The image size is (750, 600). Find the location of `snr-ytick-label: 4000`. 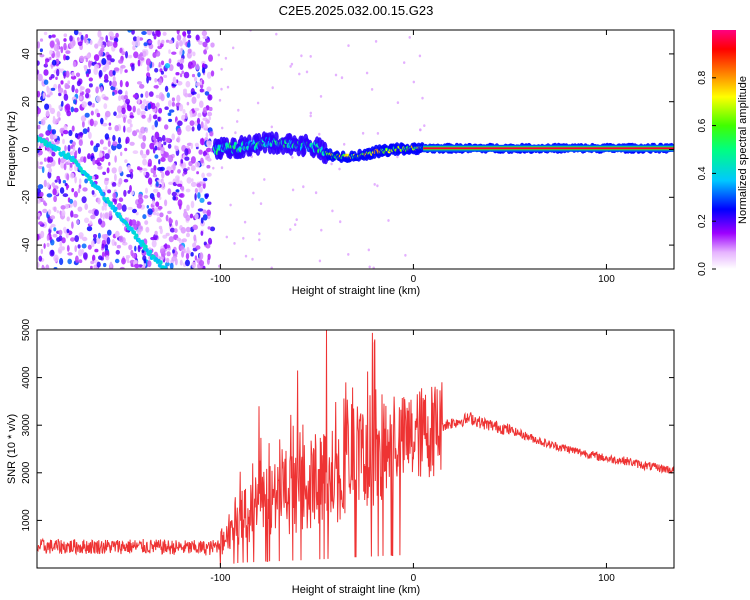

snr-ytick-label: 4000 is located at coordinates (26, 377).